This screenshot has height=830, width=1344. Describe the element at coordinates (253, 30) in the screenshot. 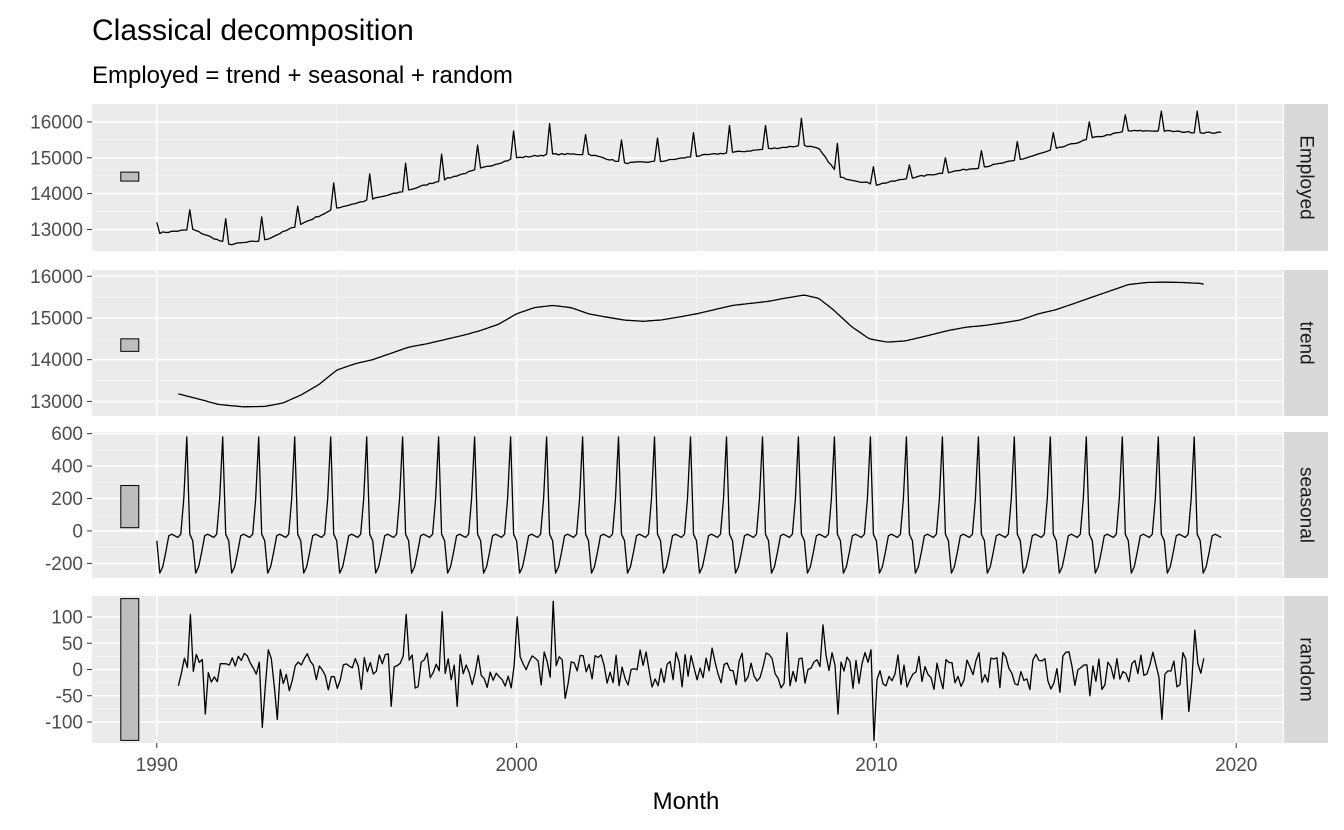

I see `chart-title: Classical decomposition` at that location.